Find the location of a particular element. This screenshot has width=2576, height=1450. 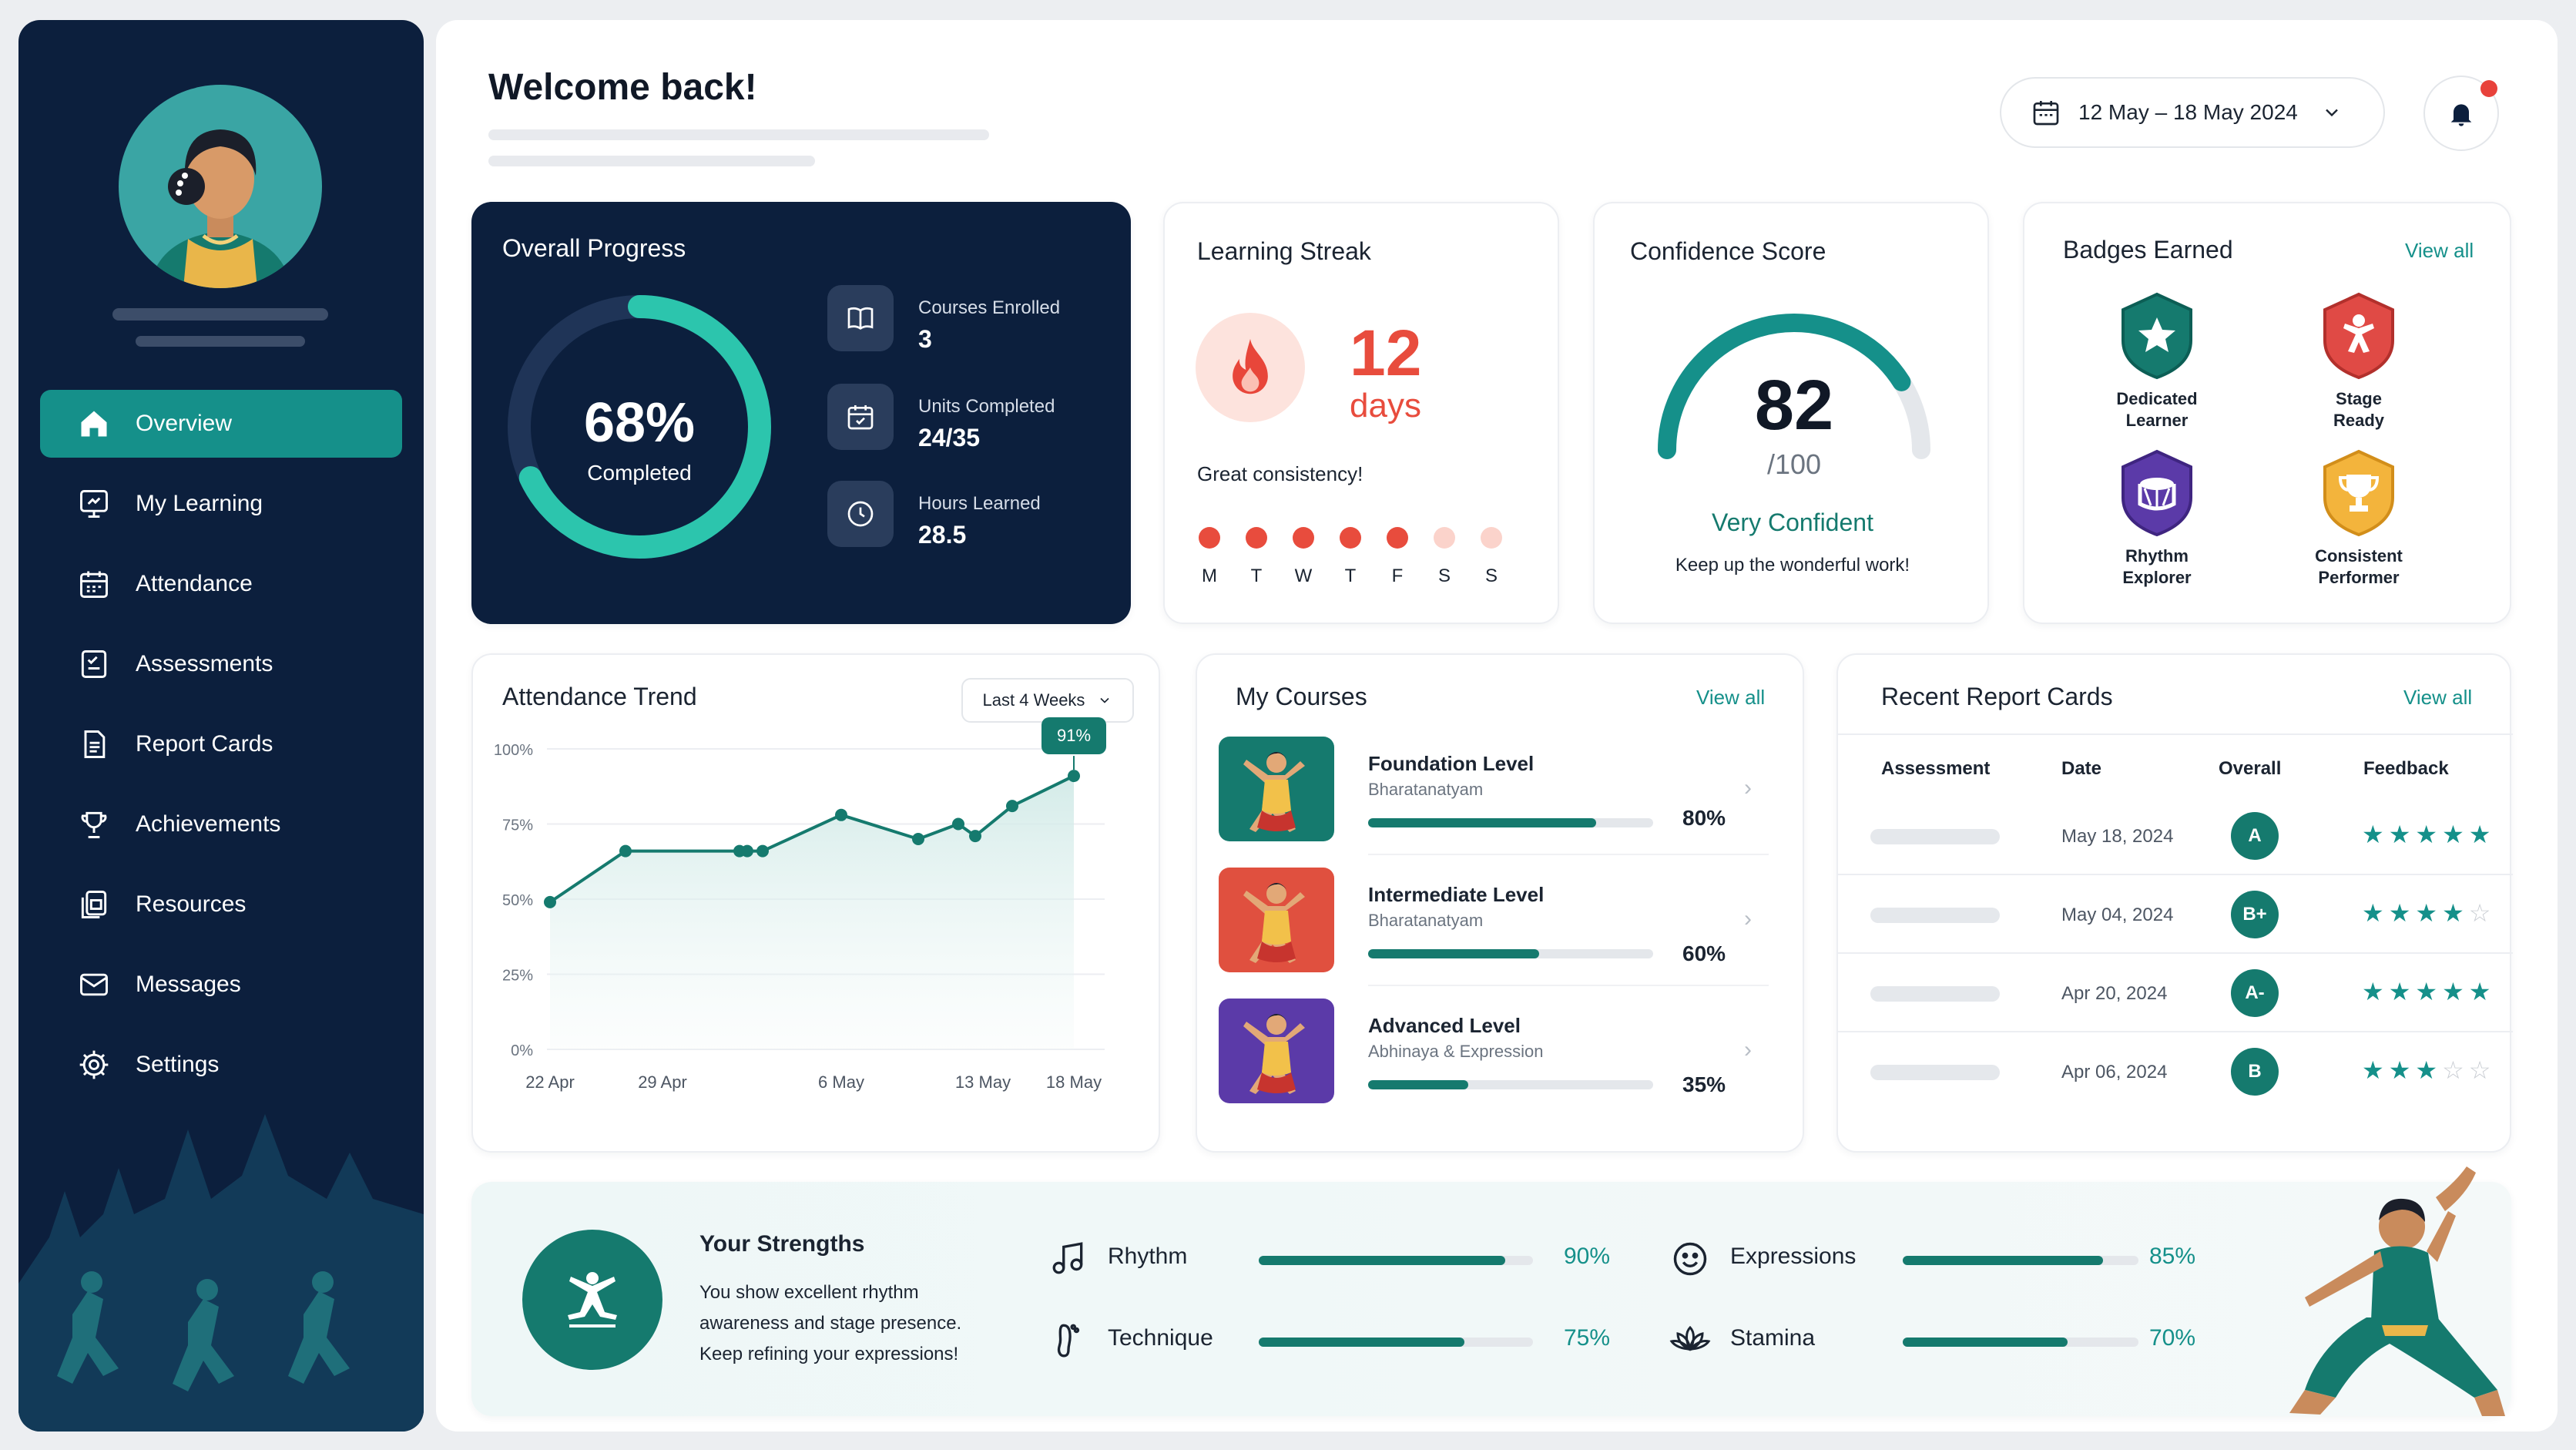

view-all-badges-link: View all is located at coordinates (2439, 250).